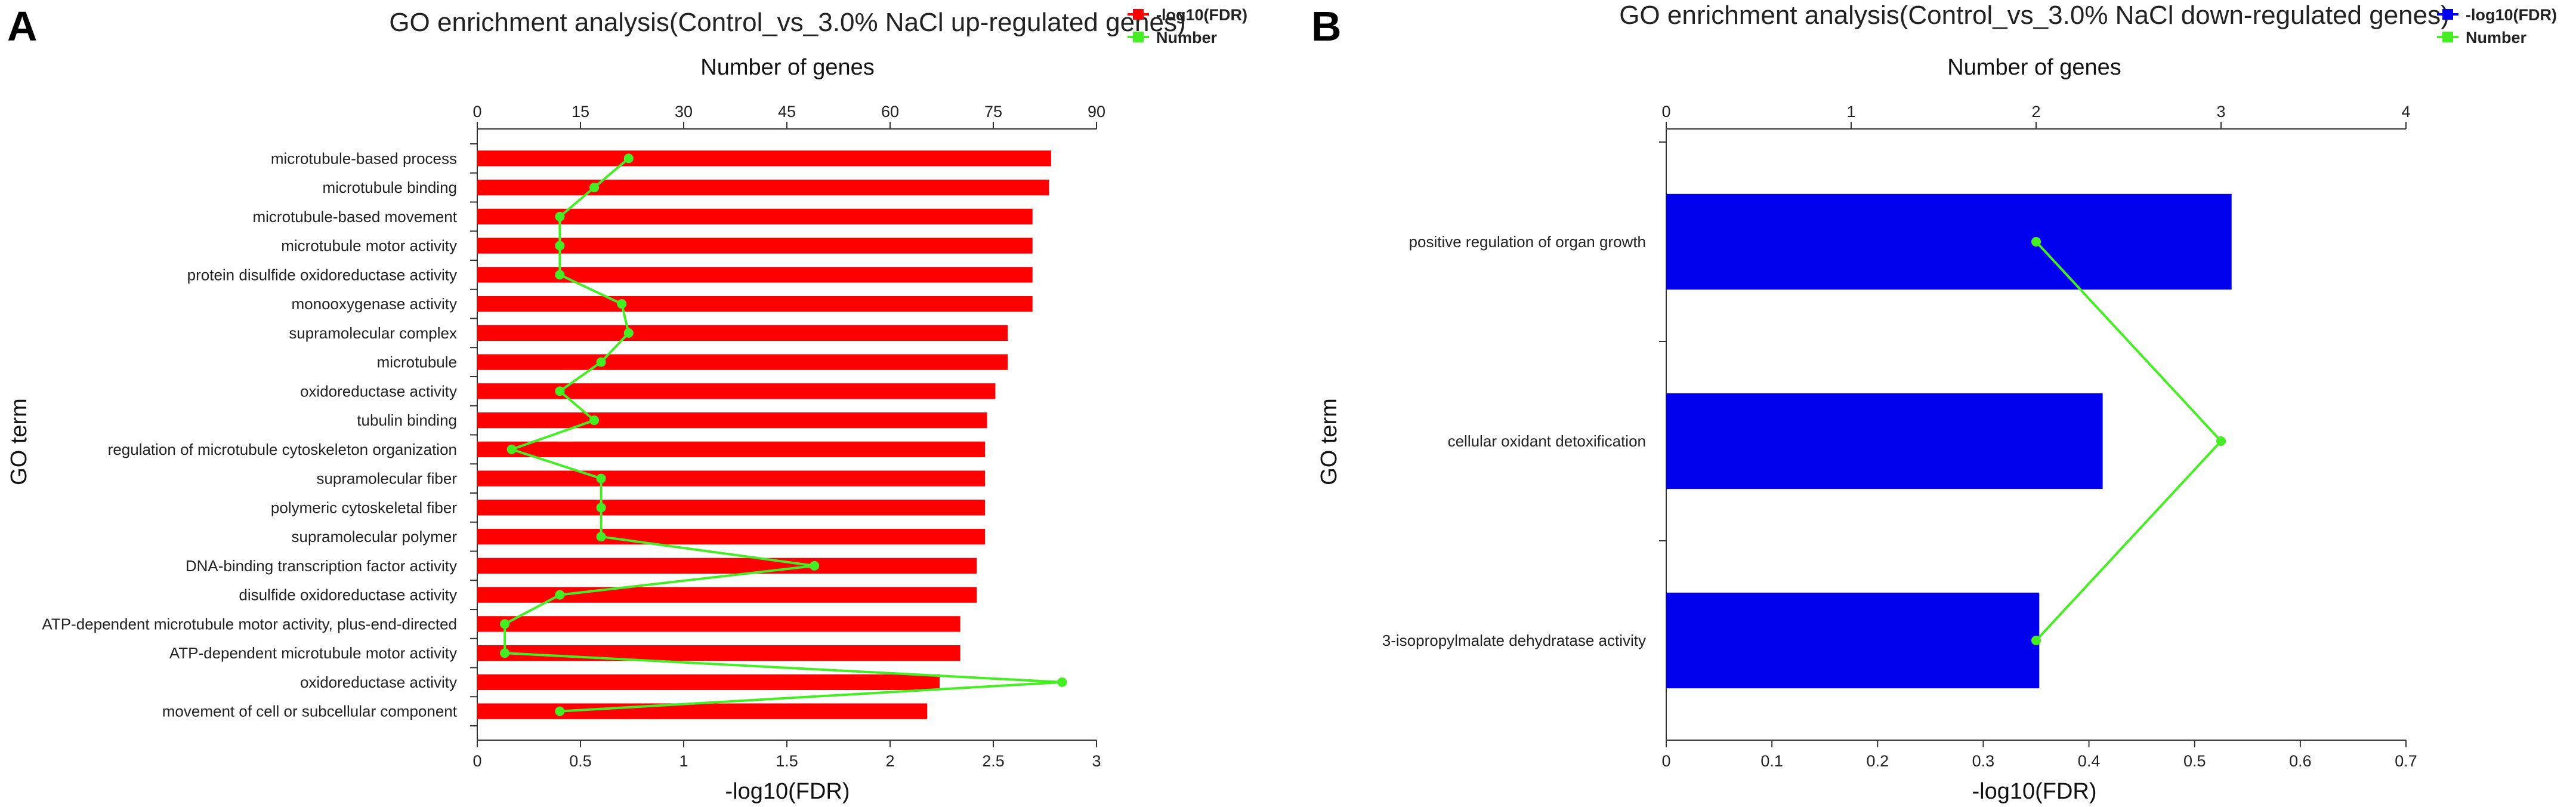 Image resolution: width=2576 pixels, height=807 pixels. I want to click on panel-a-category-label: tubulin binding, so click(407, 420).